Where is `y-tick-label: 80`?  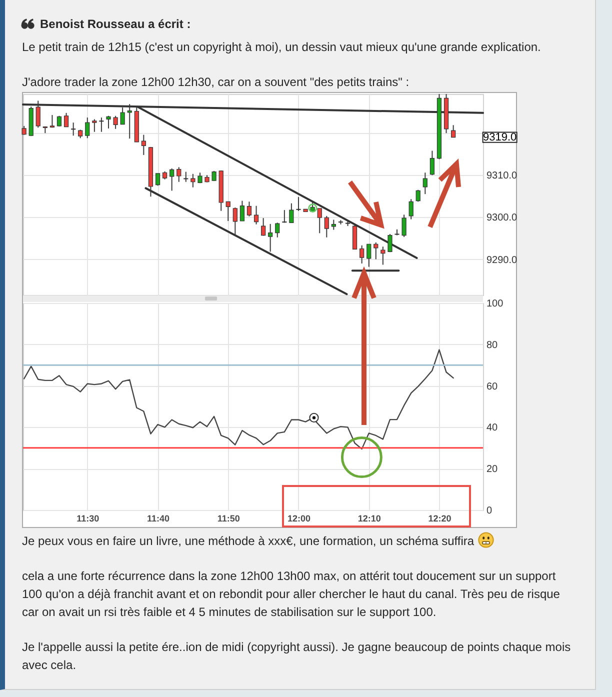 y-tick-label: 80 is located at coordinates (492, 345).